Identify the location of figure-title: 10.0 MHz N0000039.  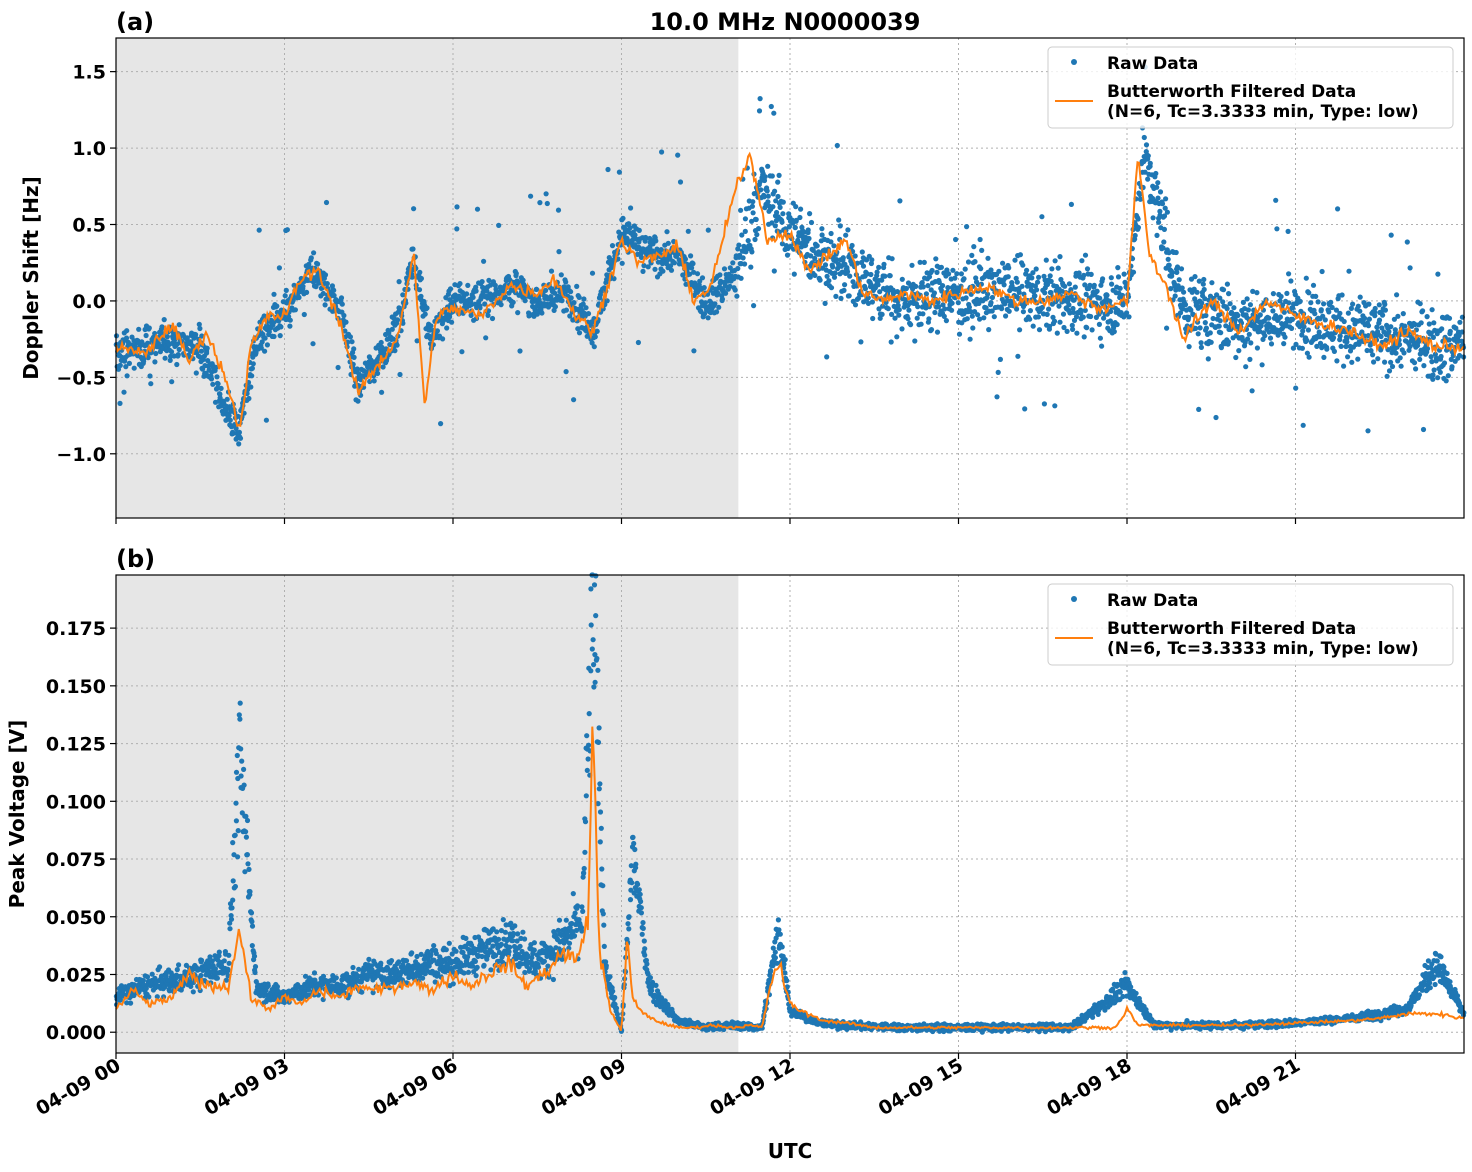
(785, 22).